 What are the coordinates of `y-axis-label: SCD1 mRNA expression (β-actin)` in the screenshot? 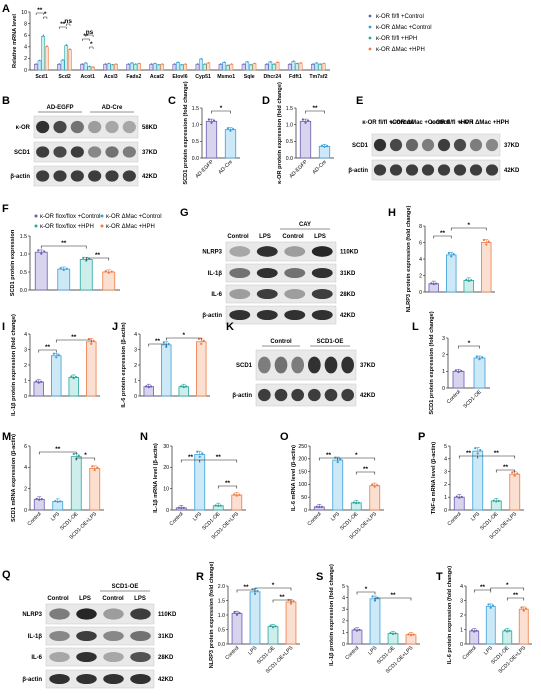 It's located at (14, 478).